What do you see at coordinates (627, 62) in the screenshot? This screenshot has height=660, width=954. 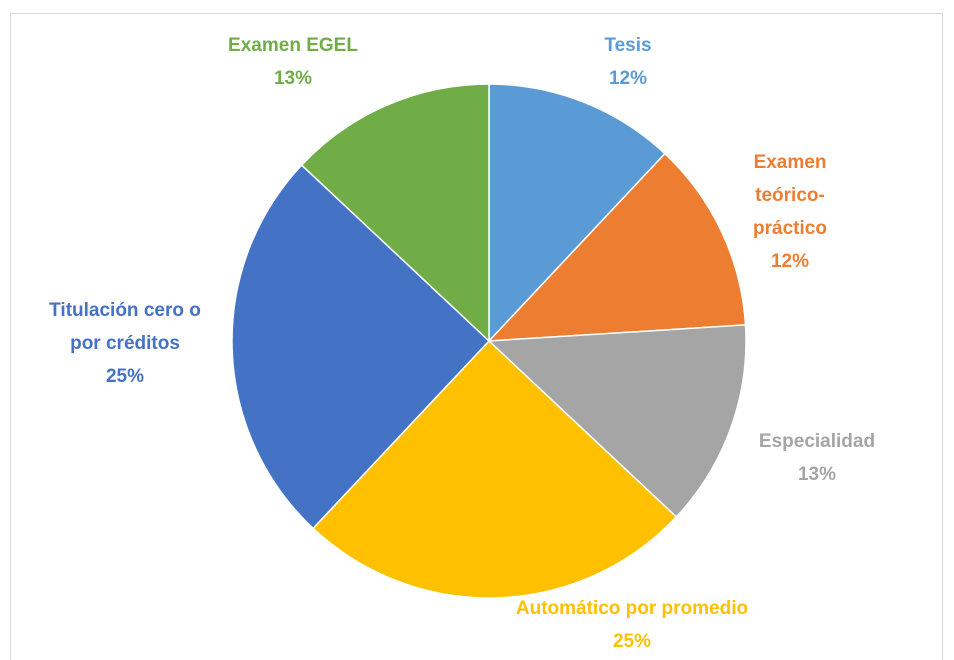 I see `slice-label: Tesis 12%` at bounding box center [627, 62].